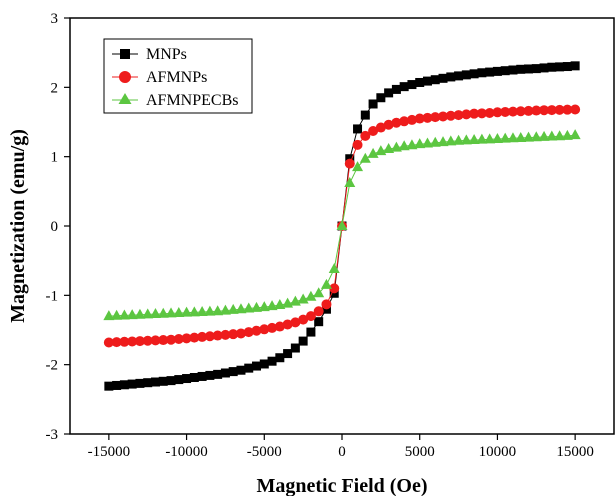  I want to click on legend-label: MNPs, so click(166, 54).